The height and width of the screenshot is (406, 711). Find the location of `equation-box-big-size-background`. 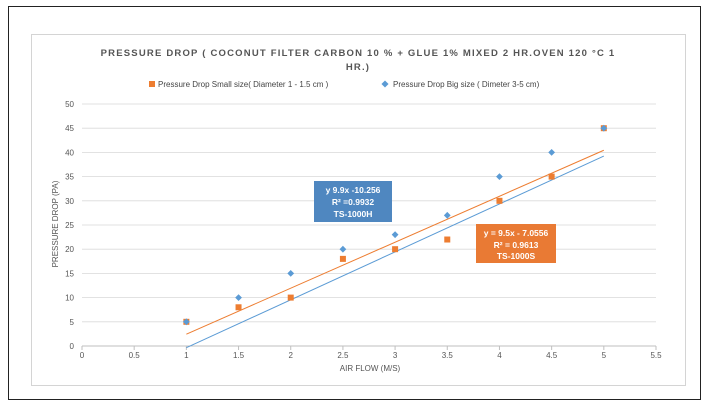

equation-box-big-size-background is located at coordinates (353, 201).